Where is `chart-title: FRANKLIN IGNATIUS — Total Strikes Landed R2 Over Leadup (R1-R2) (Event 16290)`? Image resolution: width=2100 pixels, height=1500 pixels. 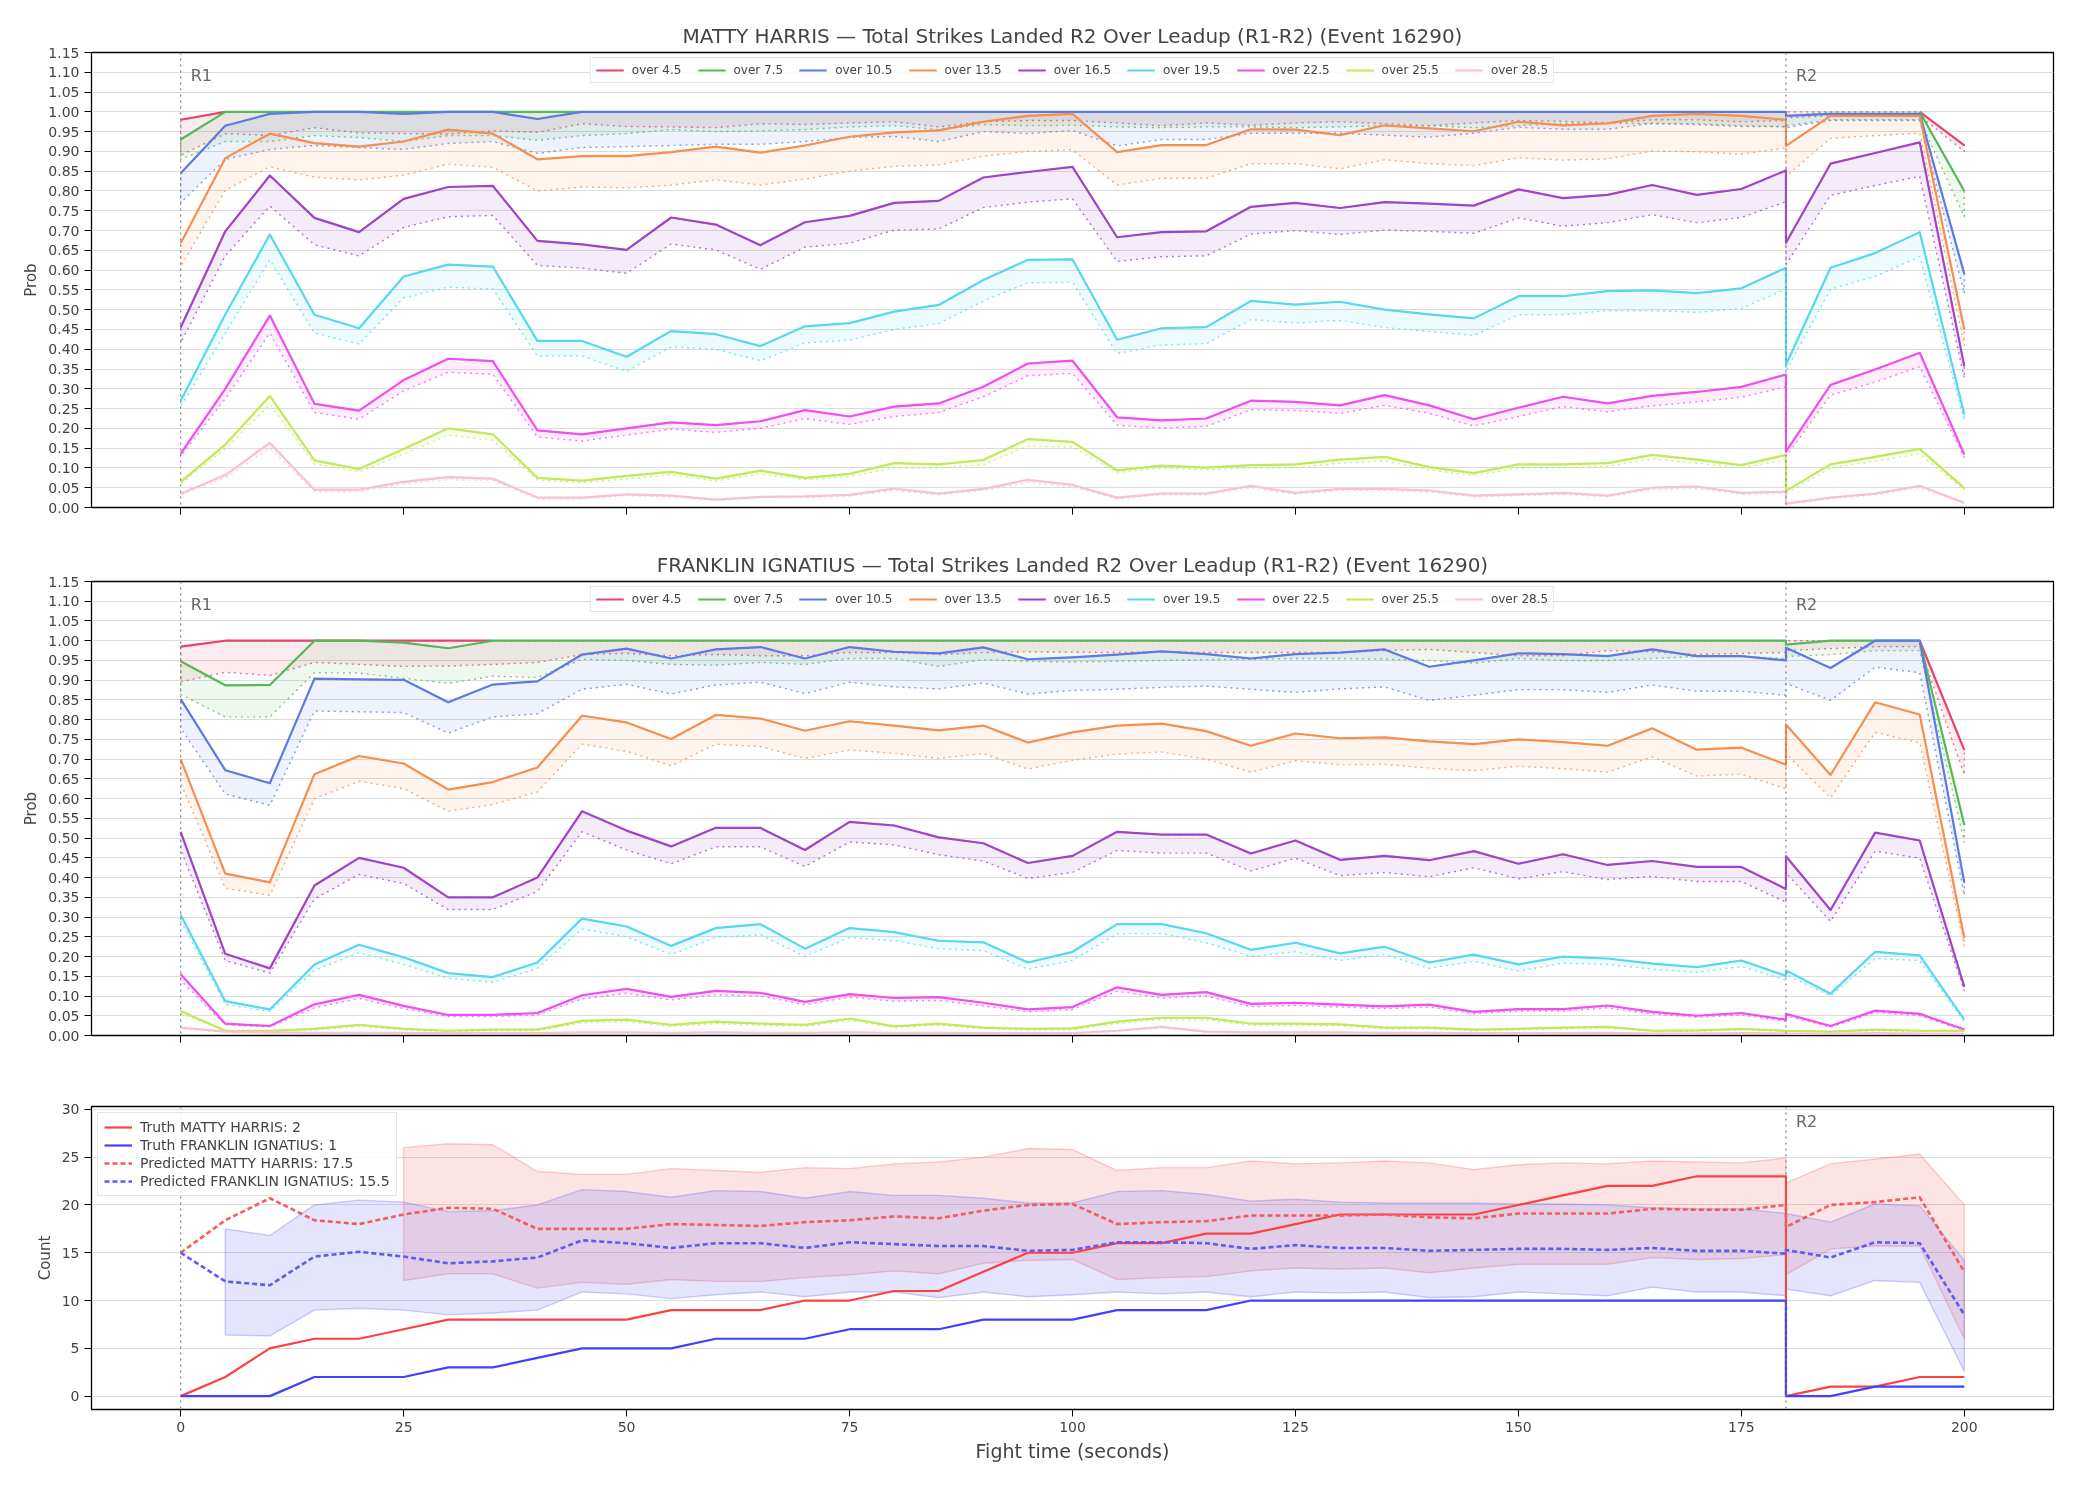 chart-title: FRANKLIN IGNATIUS — Total Strikes Landed R2 Over Leadup (R1-R2) (Event 16290) is located at coordinates (1072, 564).